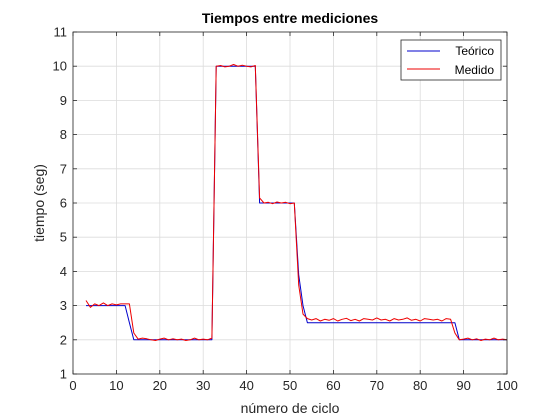  I want to click on legend-label-medido: Medido, so click(475, 70).